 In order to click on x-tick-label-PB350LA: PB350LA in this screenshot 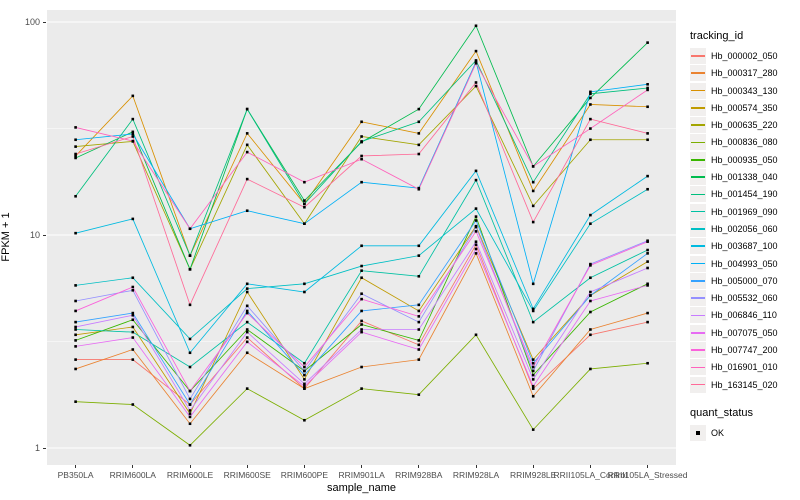, I will do `click(75, 475)`.